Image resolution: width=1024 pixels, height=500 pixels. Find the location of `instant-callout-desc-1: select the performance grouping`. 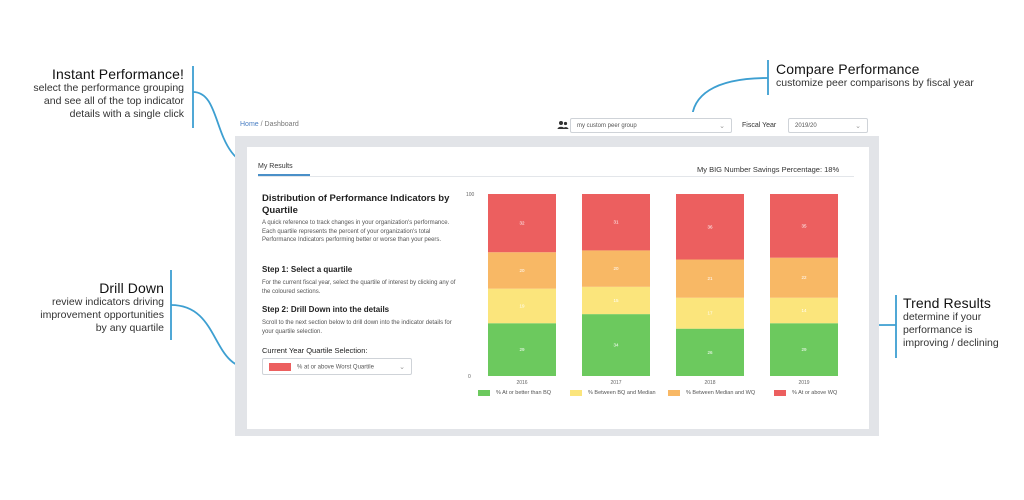

instant-callout-desc-1: select the performance grouping is located at coordinates (108, 88).